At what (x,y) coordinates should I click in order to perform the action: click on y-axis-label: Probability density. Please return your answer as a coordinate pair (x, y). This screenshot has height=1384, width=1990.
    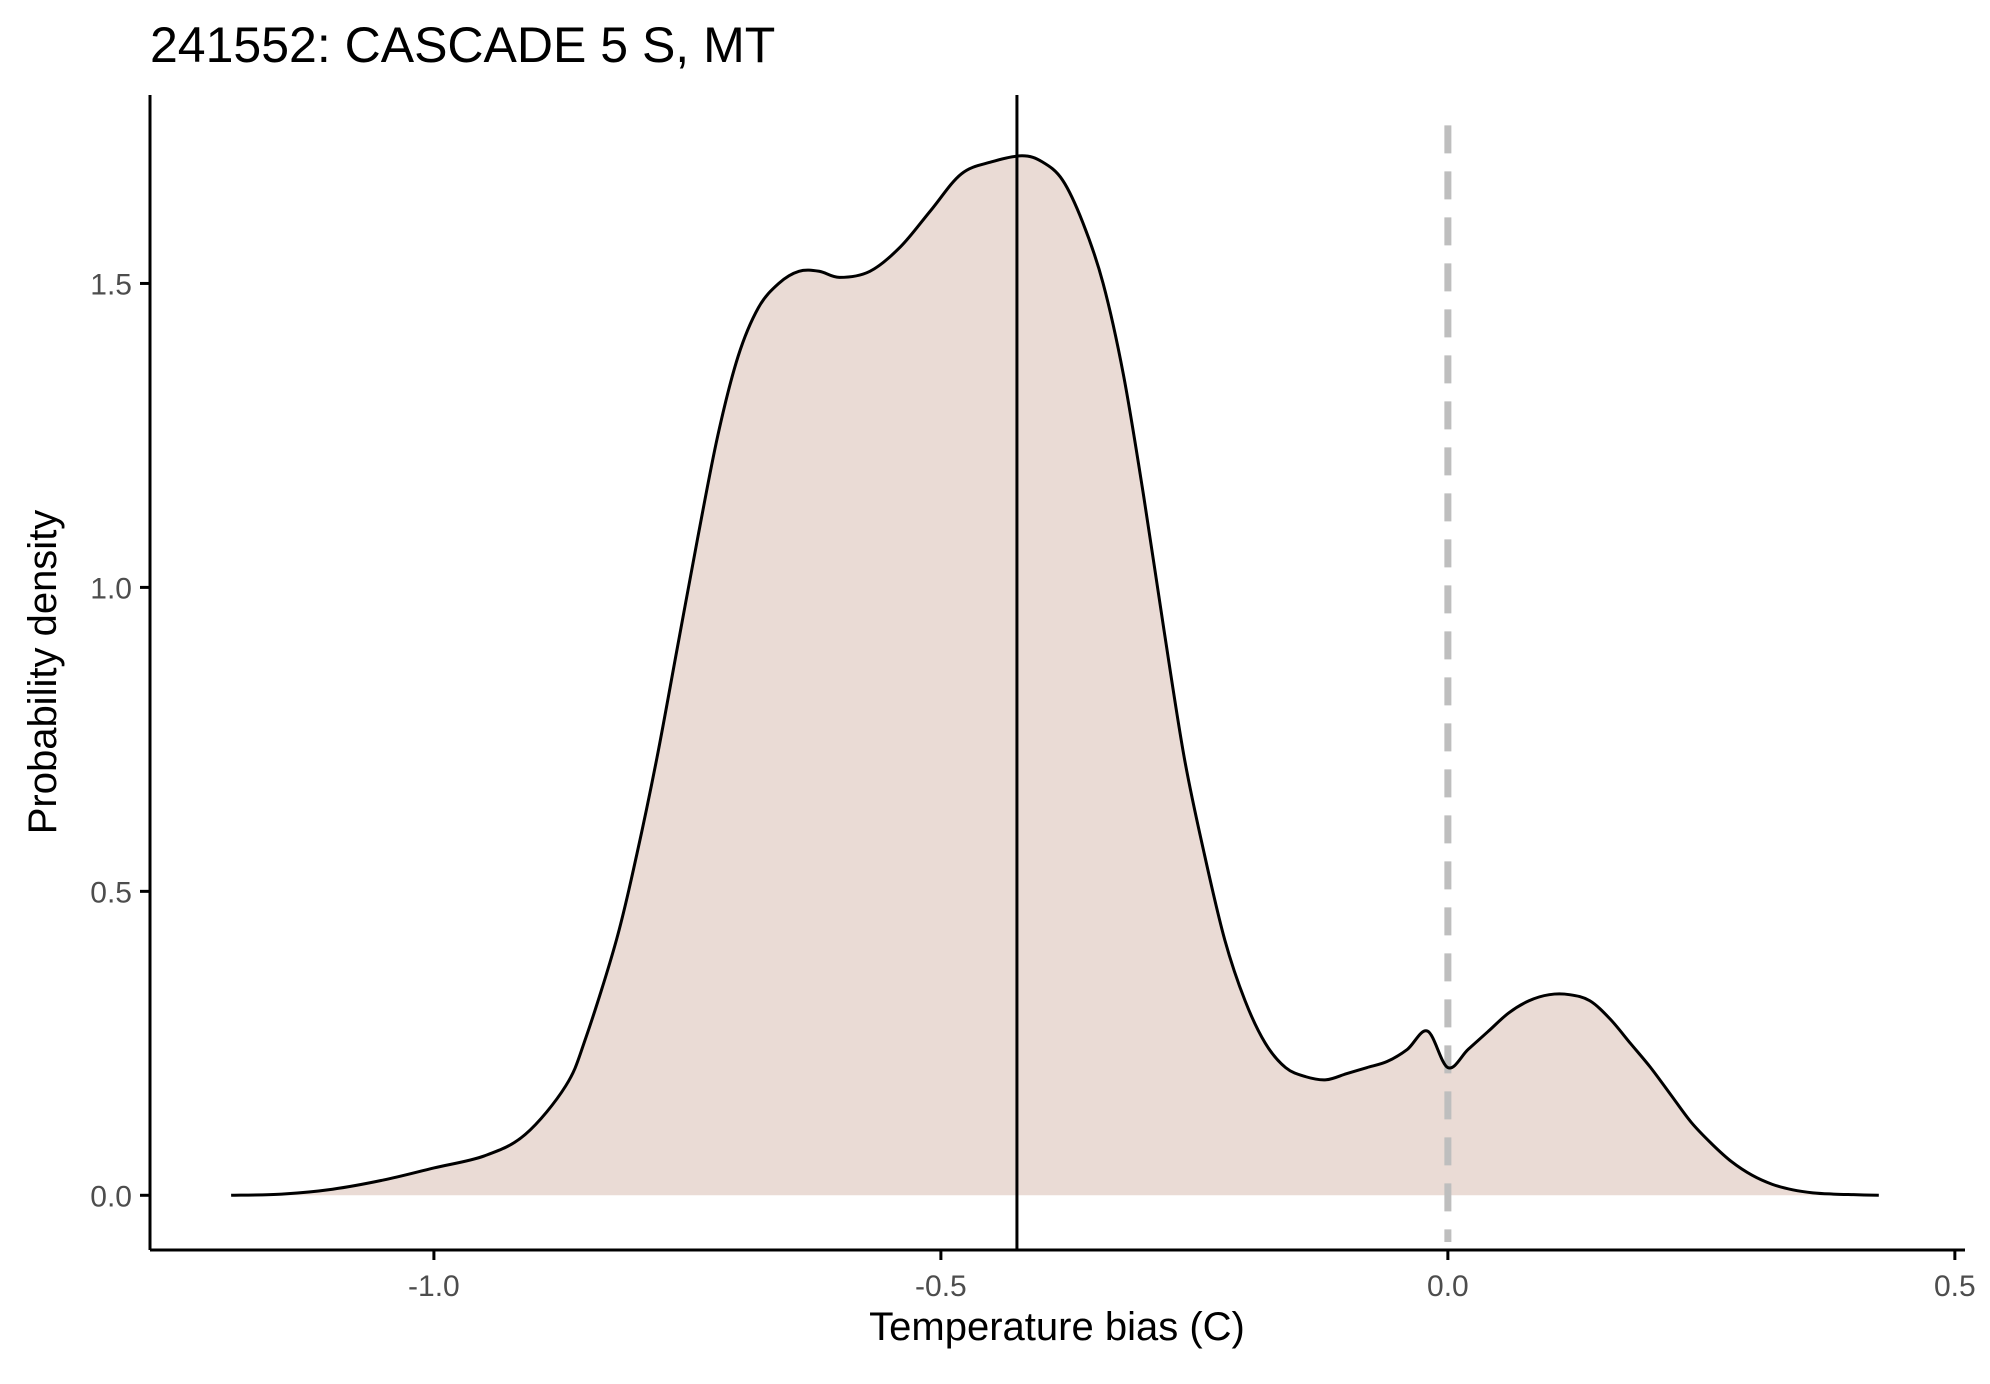
    Looking at the image, I should click on (43, 672).